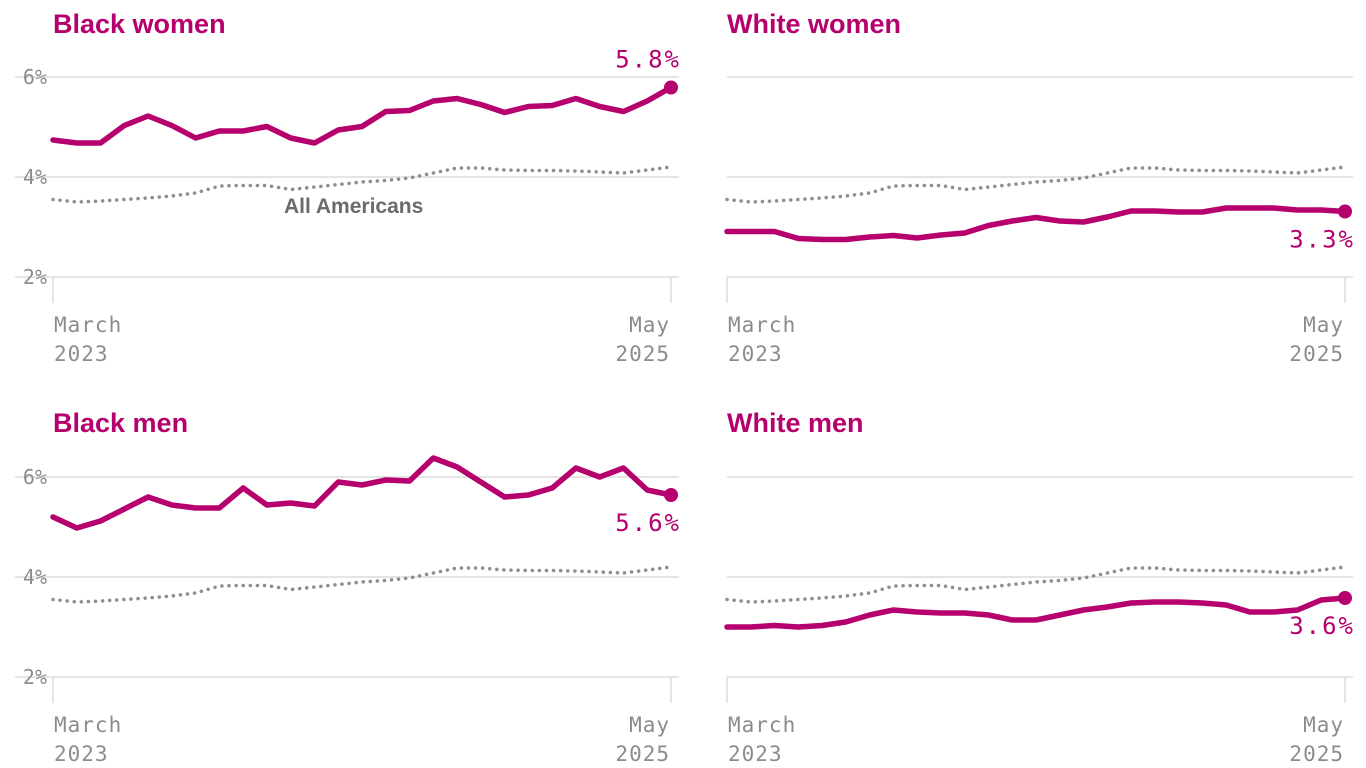 This screenshot has width=1366, height=768. Describe the element at coordinates (139, 24) in the screenshot. I see `chart-title: Black women` at that location.